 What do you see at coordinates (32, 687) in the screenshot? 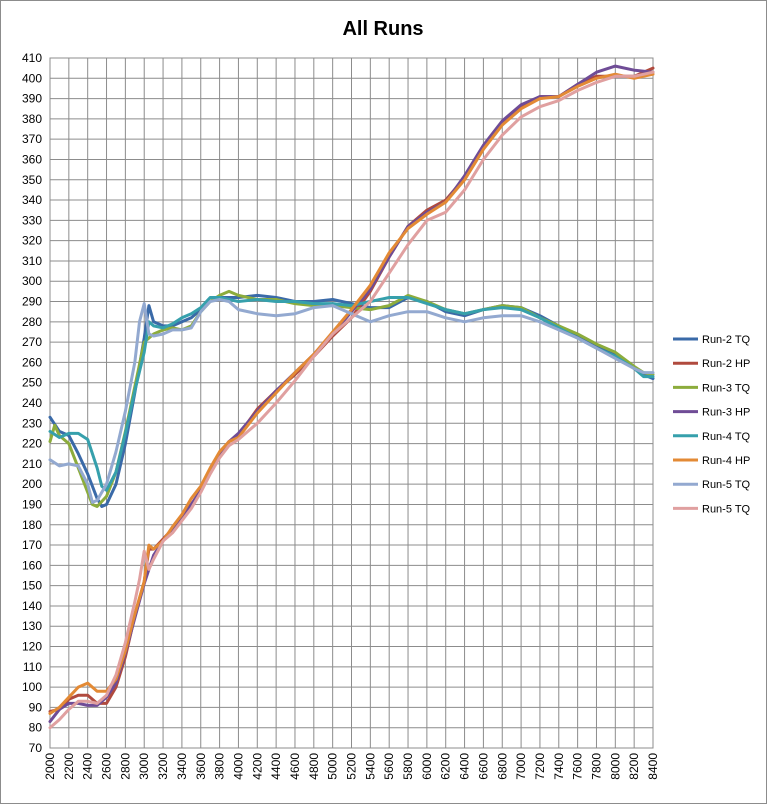
I see `y-tick-label: 100` at bounding box center [32, 687].